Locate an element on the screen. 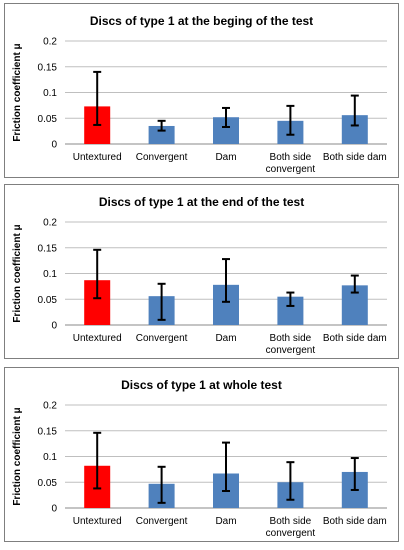  bar-convergent is located at coordinates (161, 134).